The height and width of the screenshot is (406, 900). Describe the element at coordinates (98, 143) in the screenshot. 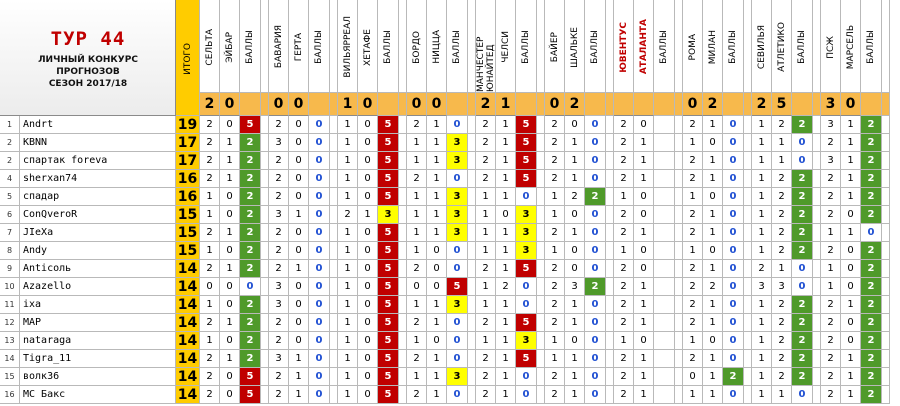

I see `participant-name: KBNN` at that location.